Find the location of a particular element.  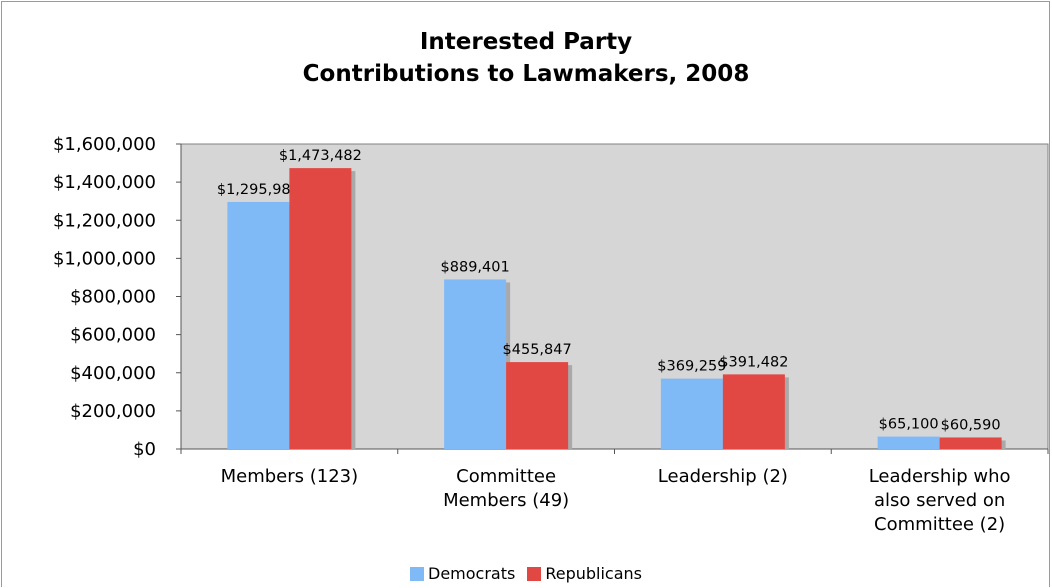

x-category-label: Leadership who is located at coordinates (940, 476).